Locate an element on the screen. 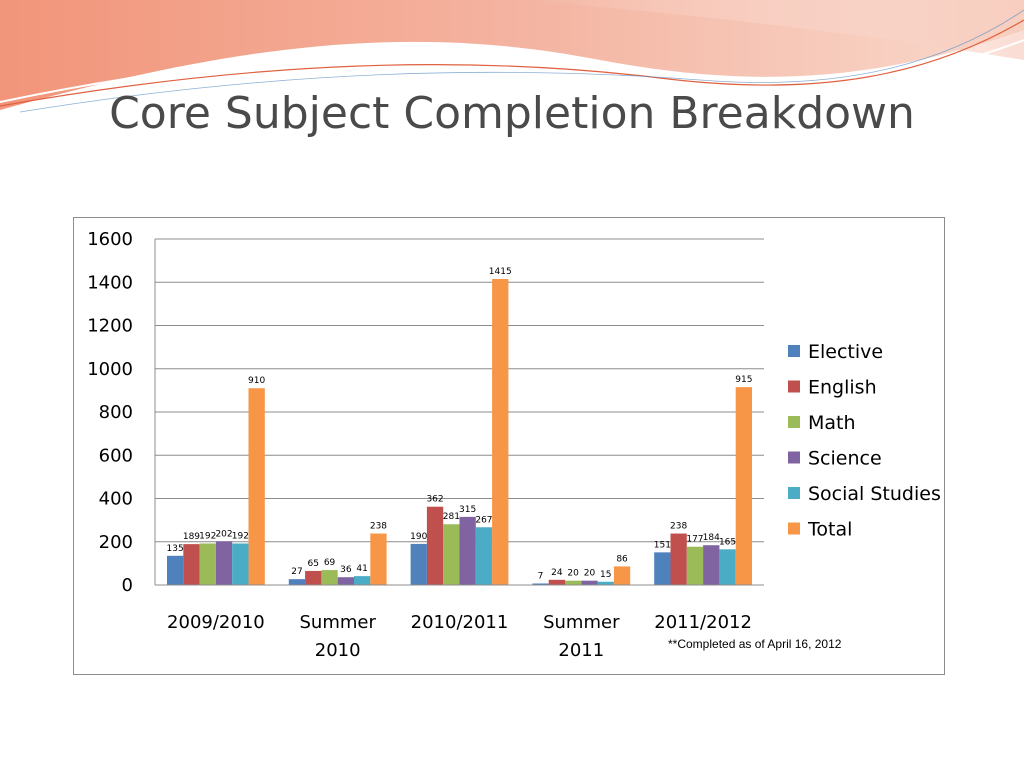 This screenshot has width=1024, height=768. data-label: 267 is located at coordinates (483, 520).